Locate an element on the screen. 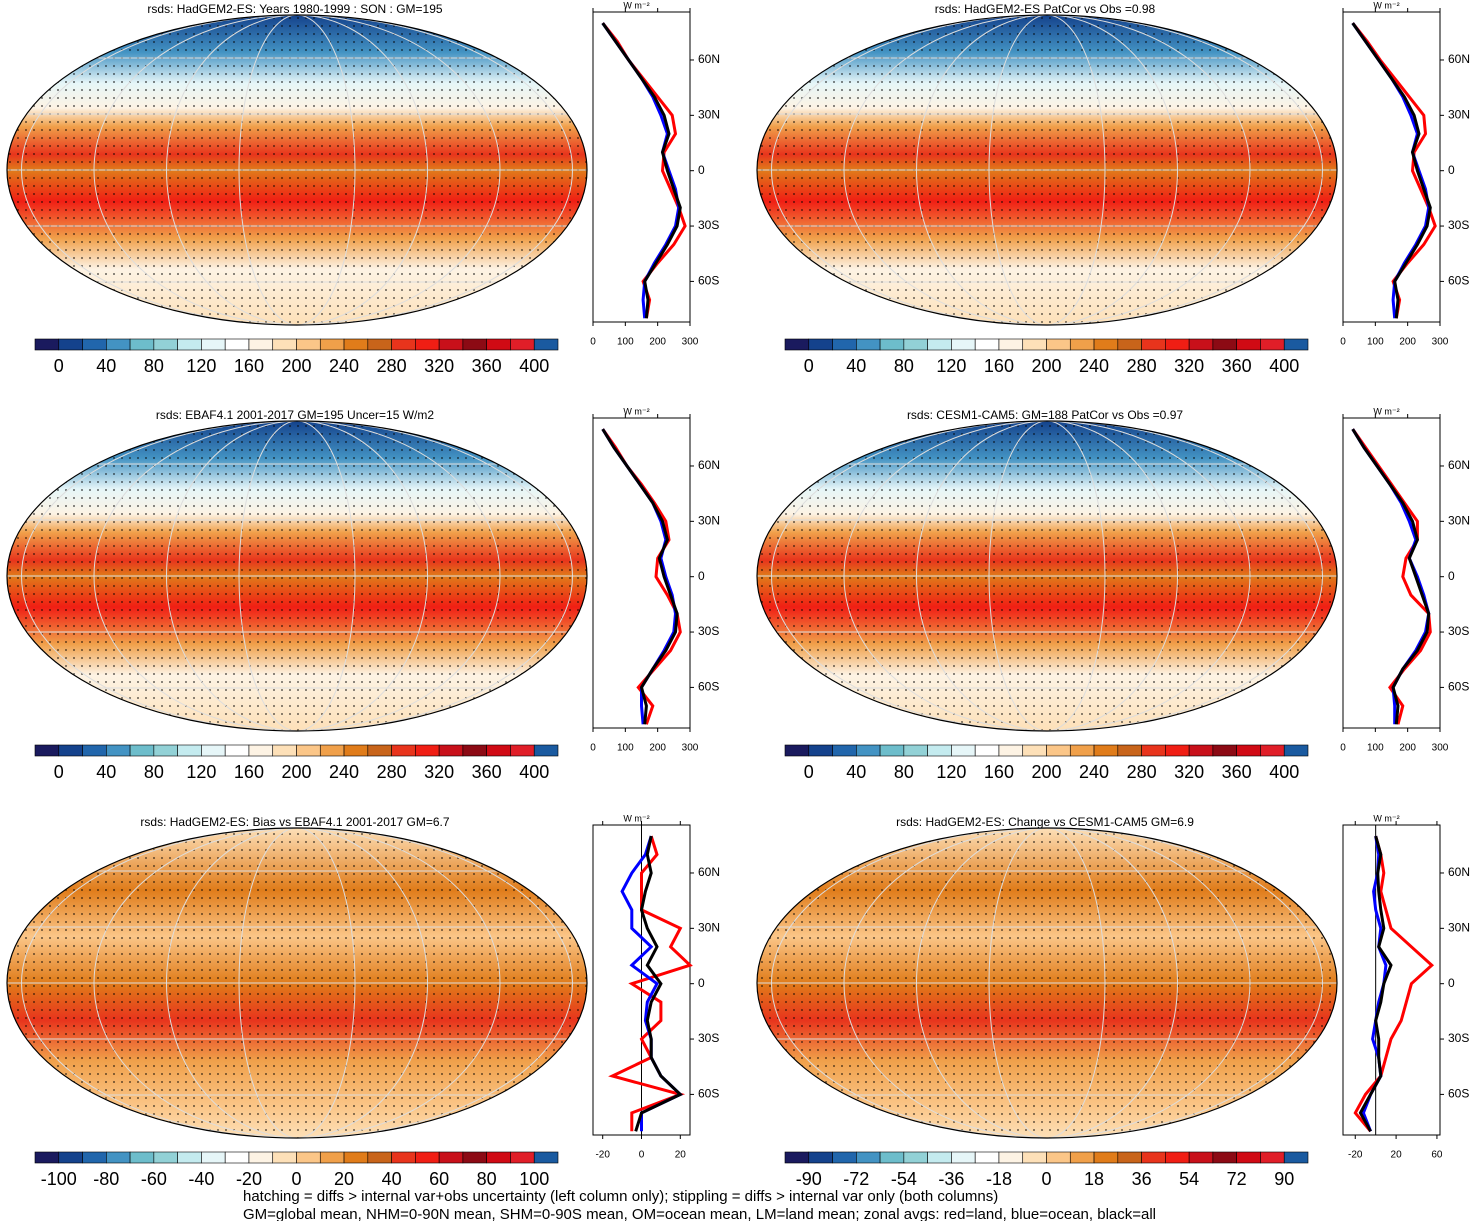  colorbar-label: 320 is located at coordinates (439, 772).